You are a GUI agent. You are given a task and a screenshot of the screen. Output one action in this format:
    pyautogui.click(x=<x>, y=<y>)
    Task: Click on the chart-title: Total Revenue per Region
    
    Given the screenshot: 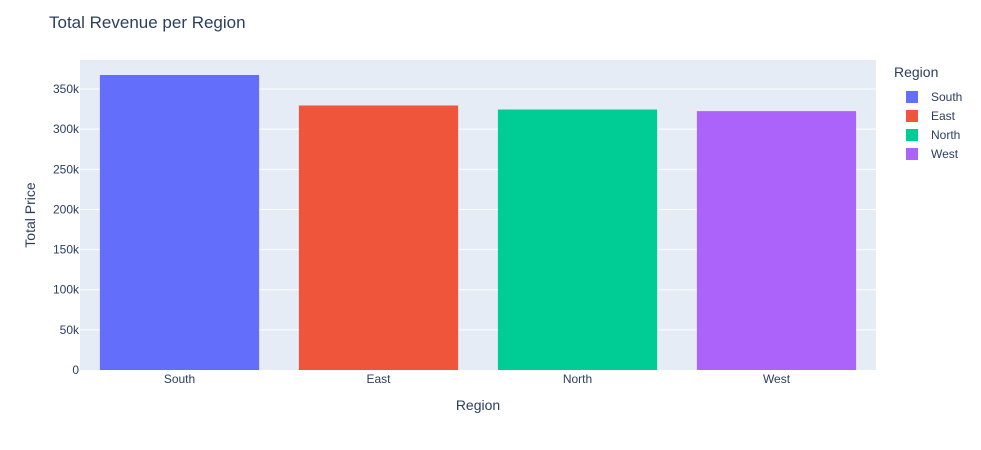 What is the action you would take?
    pyautogui.click(x=147, y=22)
    